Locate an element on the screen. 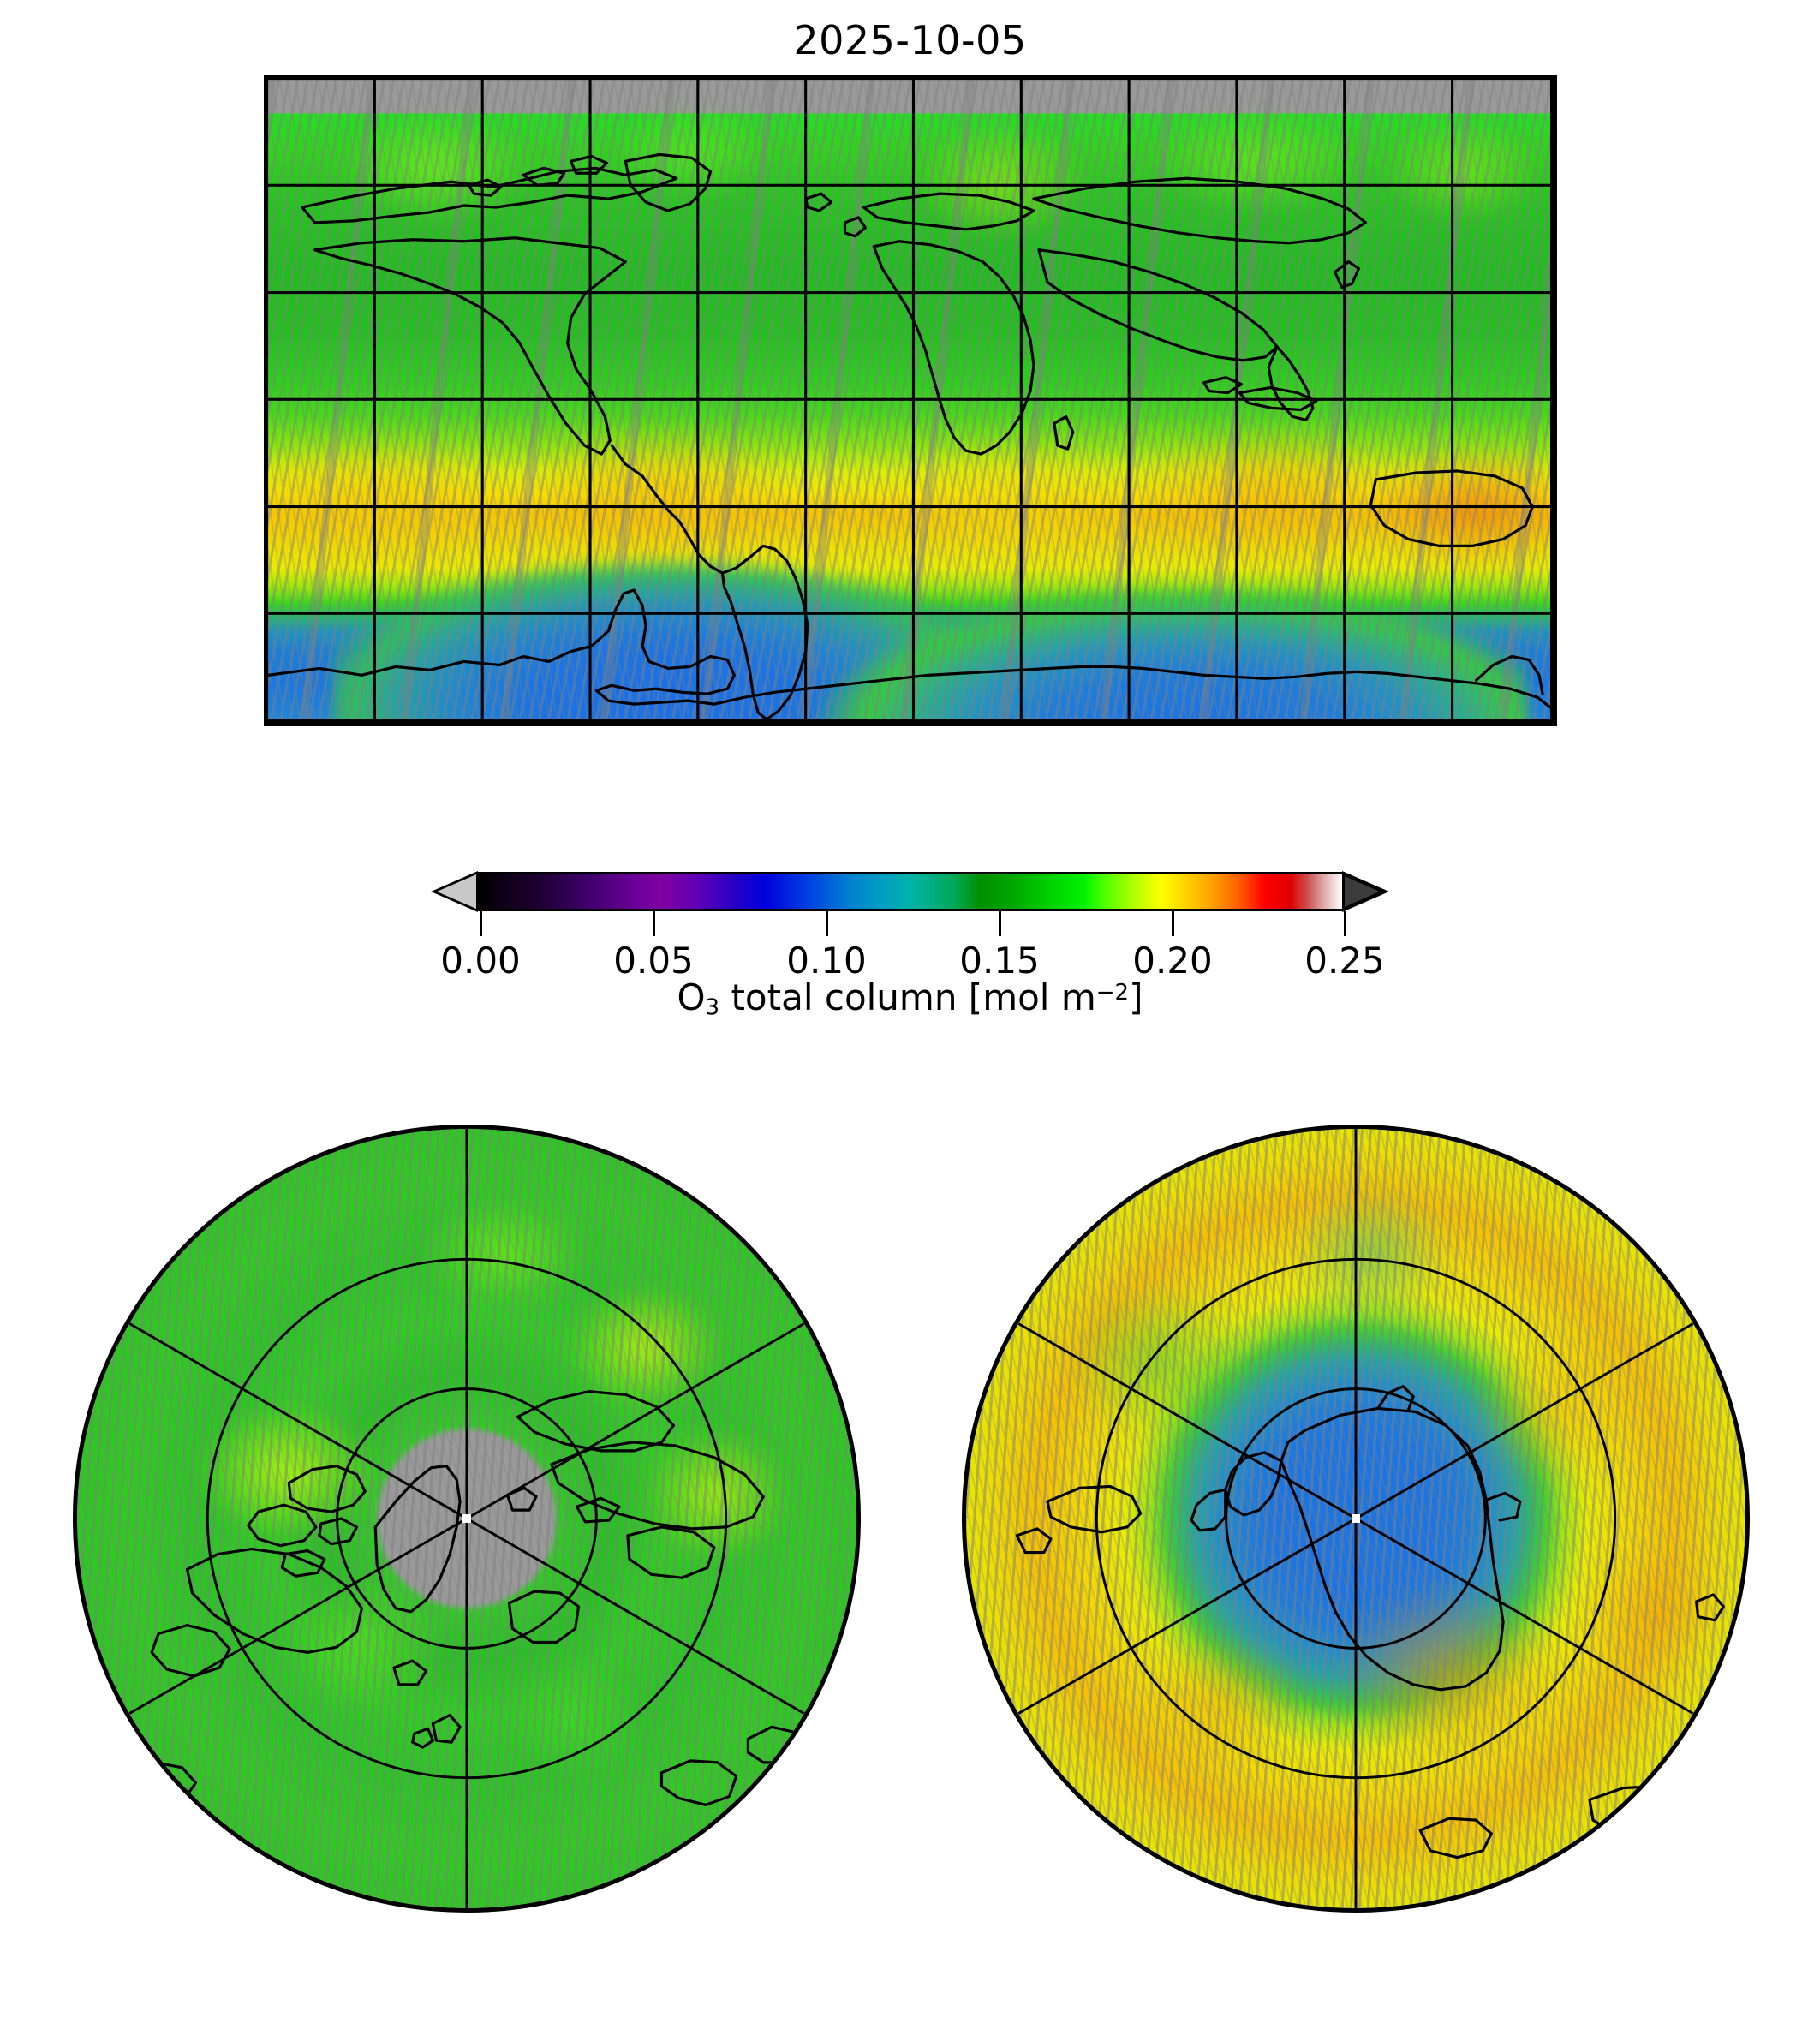  colorbar-label-subscript: 3 is located at coordinates (712, 1008).